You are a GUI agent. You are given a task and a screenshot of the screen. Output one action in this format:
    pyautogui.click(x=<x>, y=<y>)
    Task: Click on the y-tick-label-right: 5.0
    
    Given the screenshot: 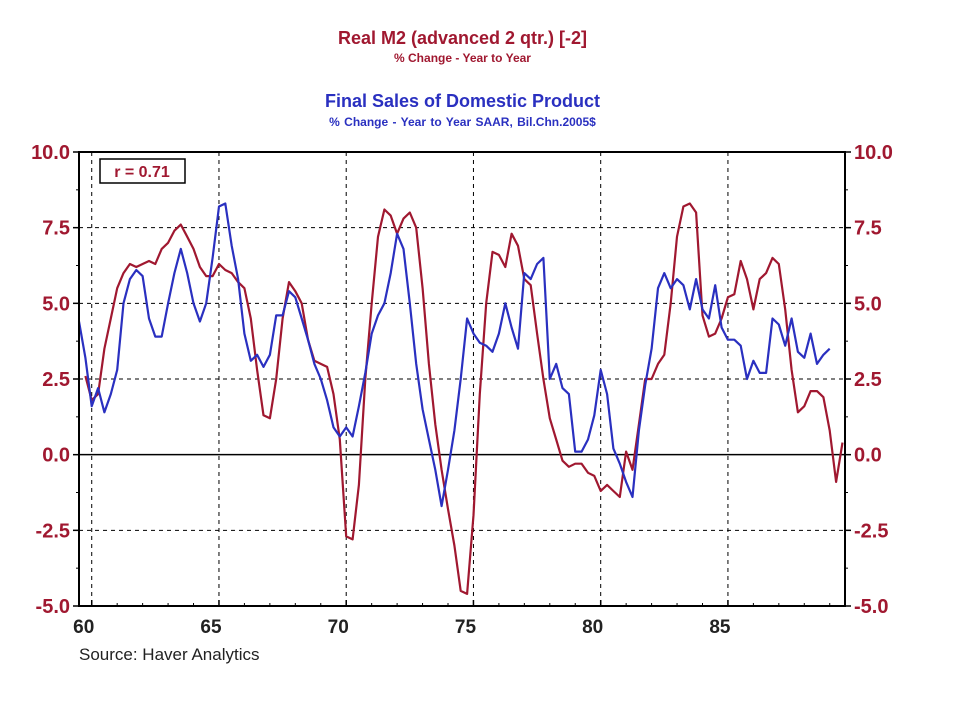 What is the action you would take?
    pyautogui.click(x=868, y=304)
    